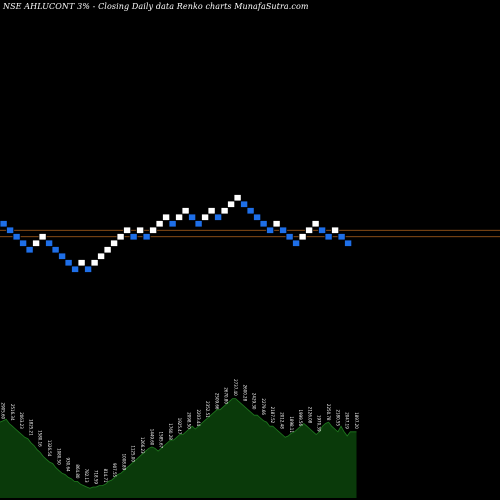  Describe the element at coordinates (133, 453) in the screenshot. I see `volume-label: 1125.00` at that location.